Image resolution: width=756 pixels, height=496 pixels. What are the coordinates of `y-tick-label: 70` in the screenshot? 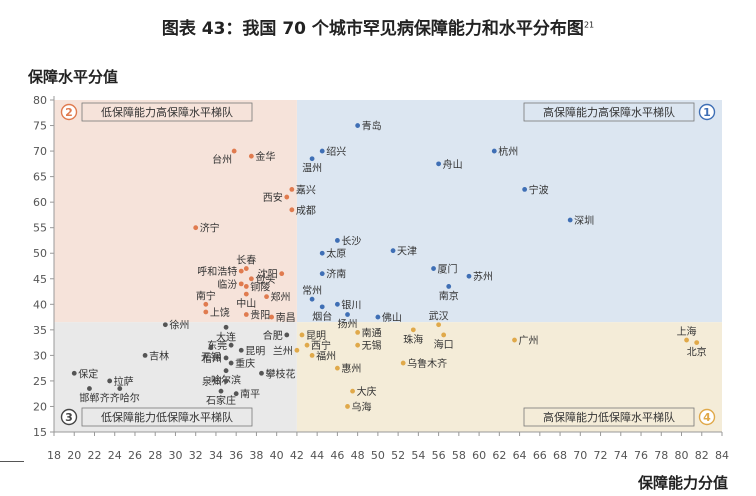 It's located at (40, 151).